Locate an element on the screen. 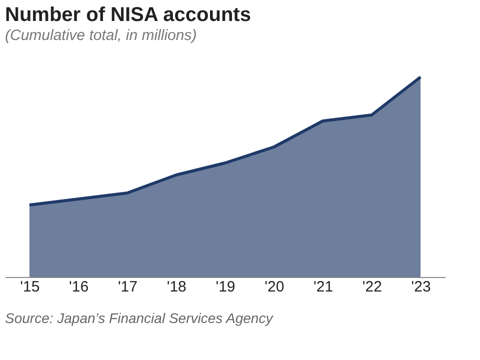  x-tick-label: '15 is located at coordinates (30, 287).